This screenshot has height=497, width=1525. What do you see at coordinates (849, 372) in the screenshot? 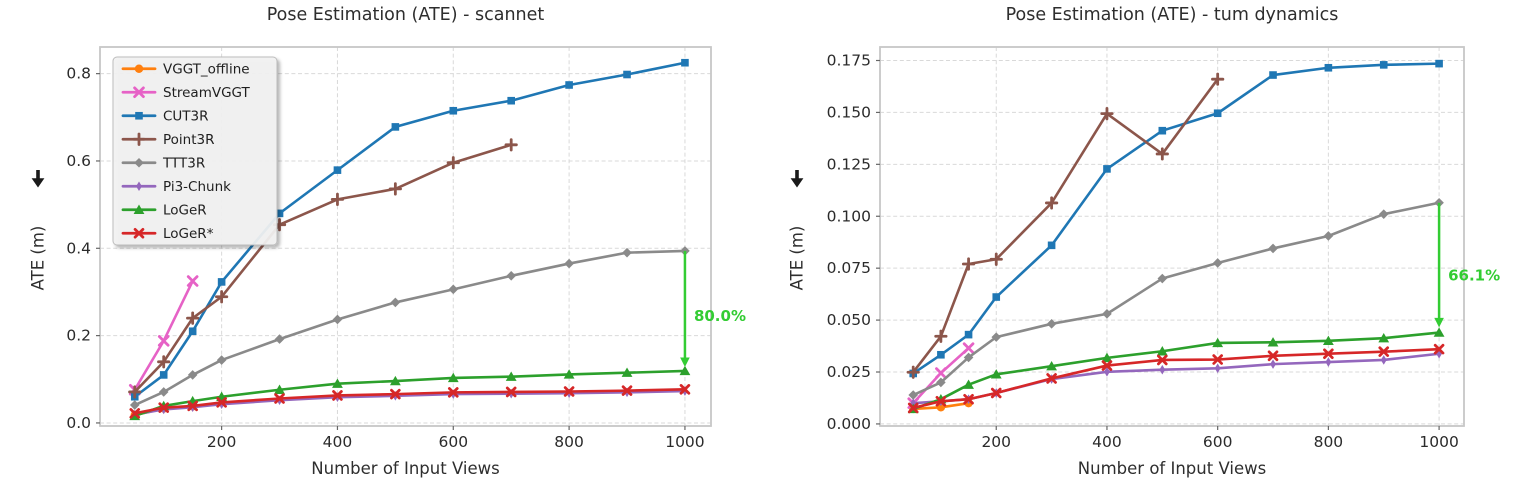
I see `y-tick-label: 0.025` at bounding box center [849, 372].